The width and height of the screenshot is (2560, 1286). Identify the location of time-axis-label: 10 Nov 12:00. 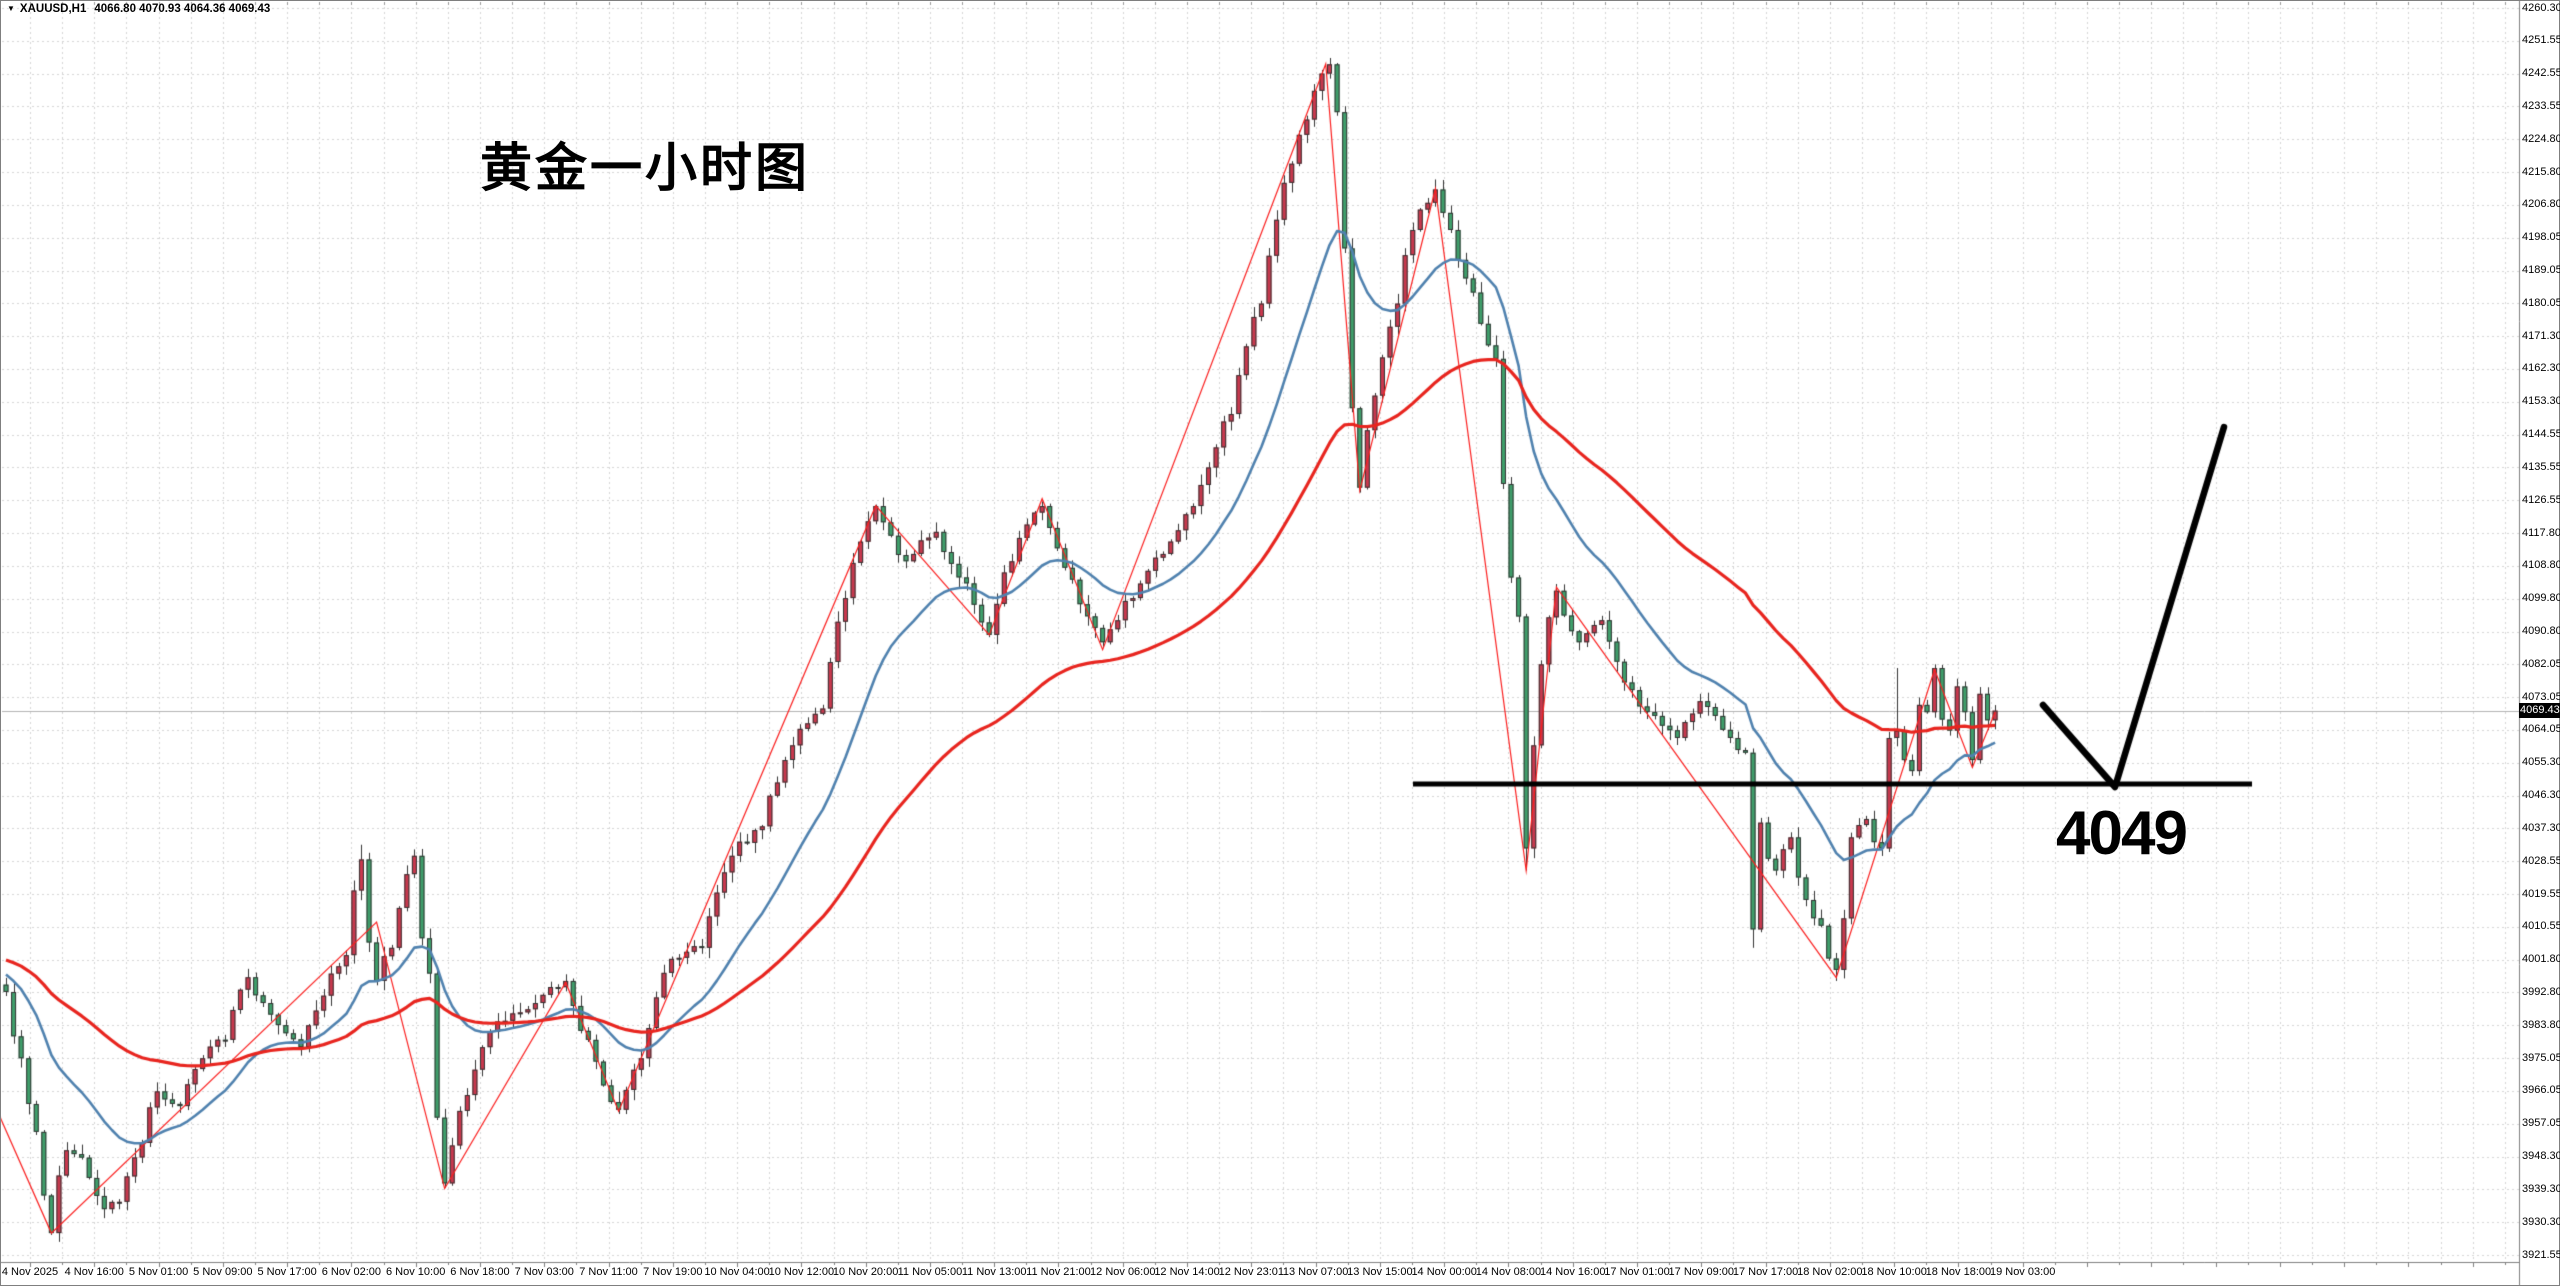
(801, 1272).